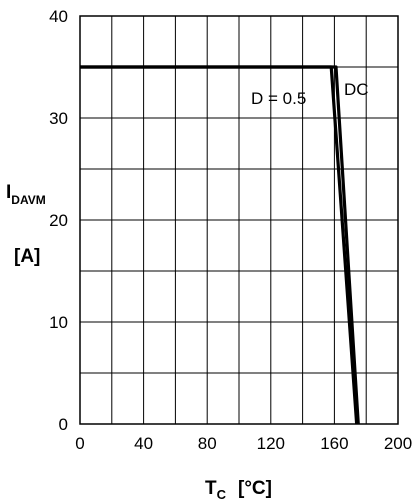 This screenshot has height=502, width=412. I want to click on x-tick-labels: 0 40 80 120 160 200, so click(243, 443).